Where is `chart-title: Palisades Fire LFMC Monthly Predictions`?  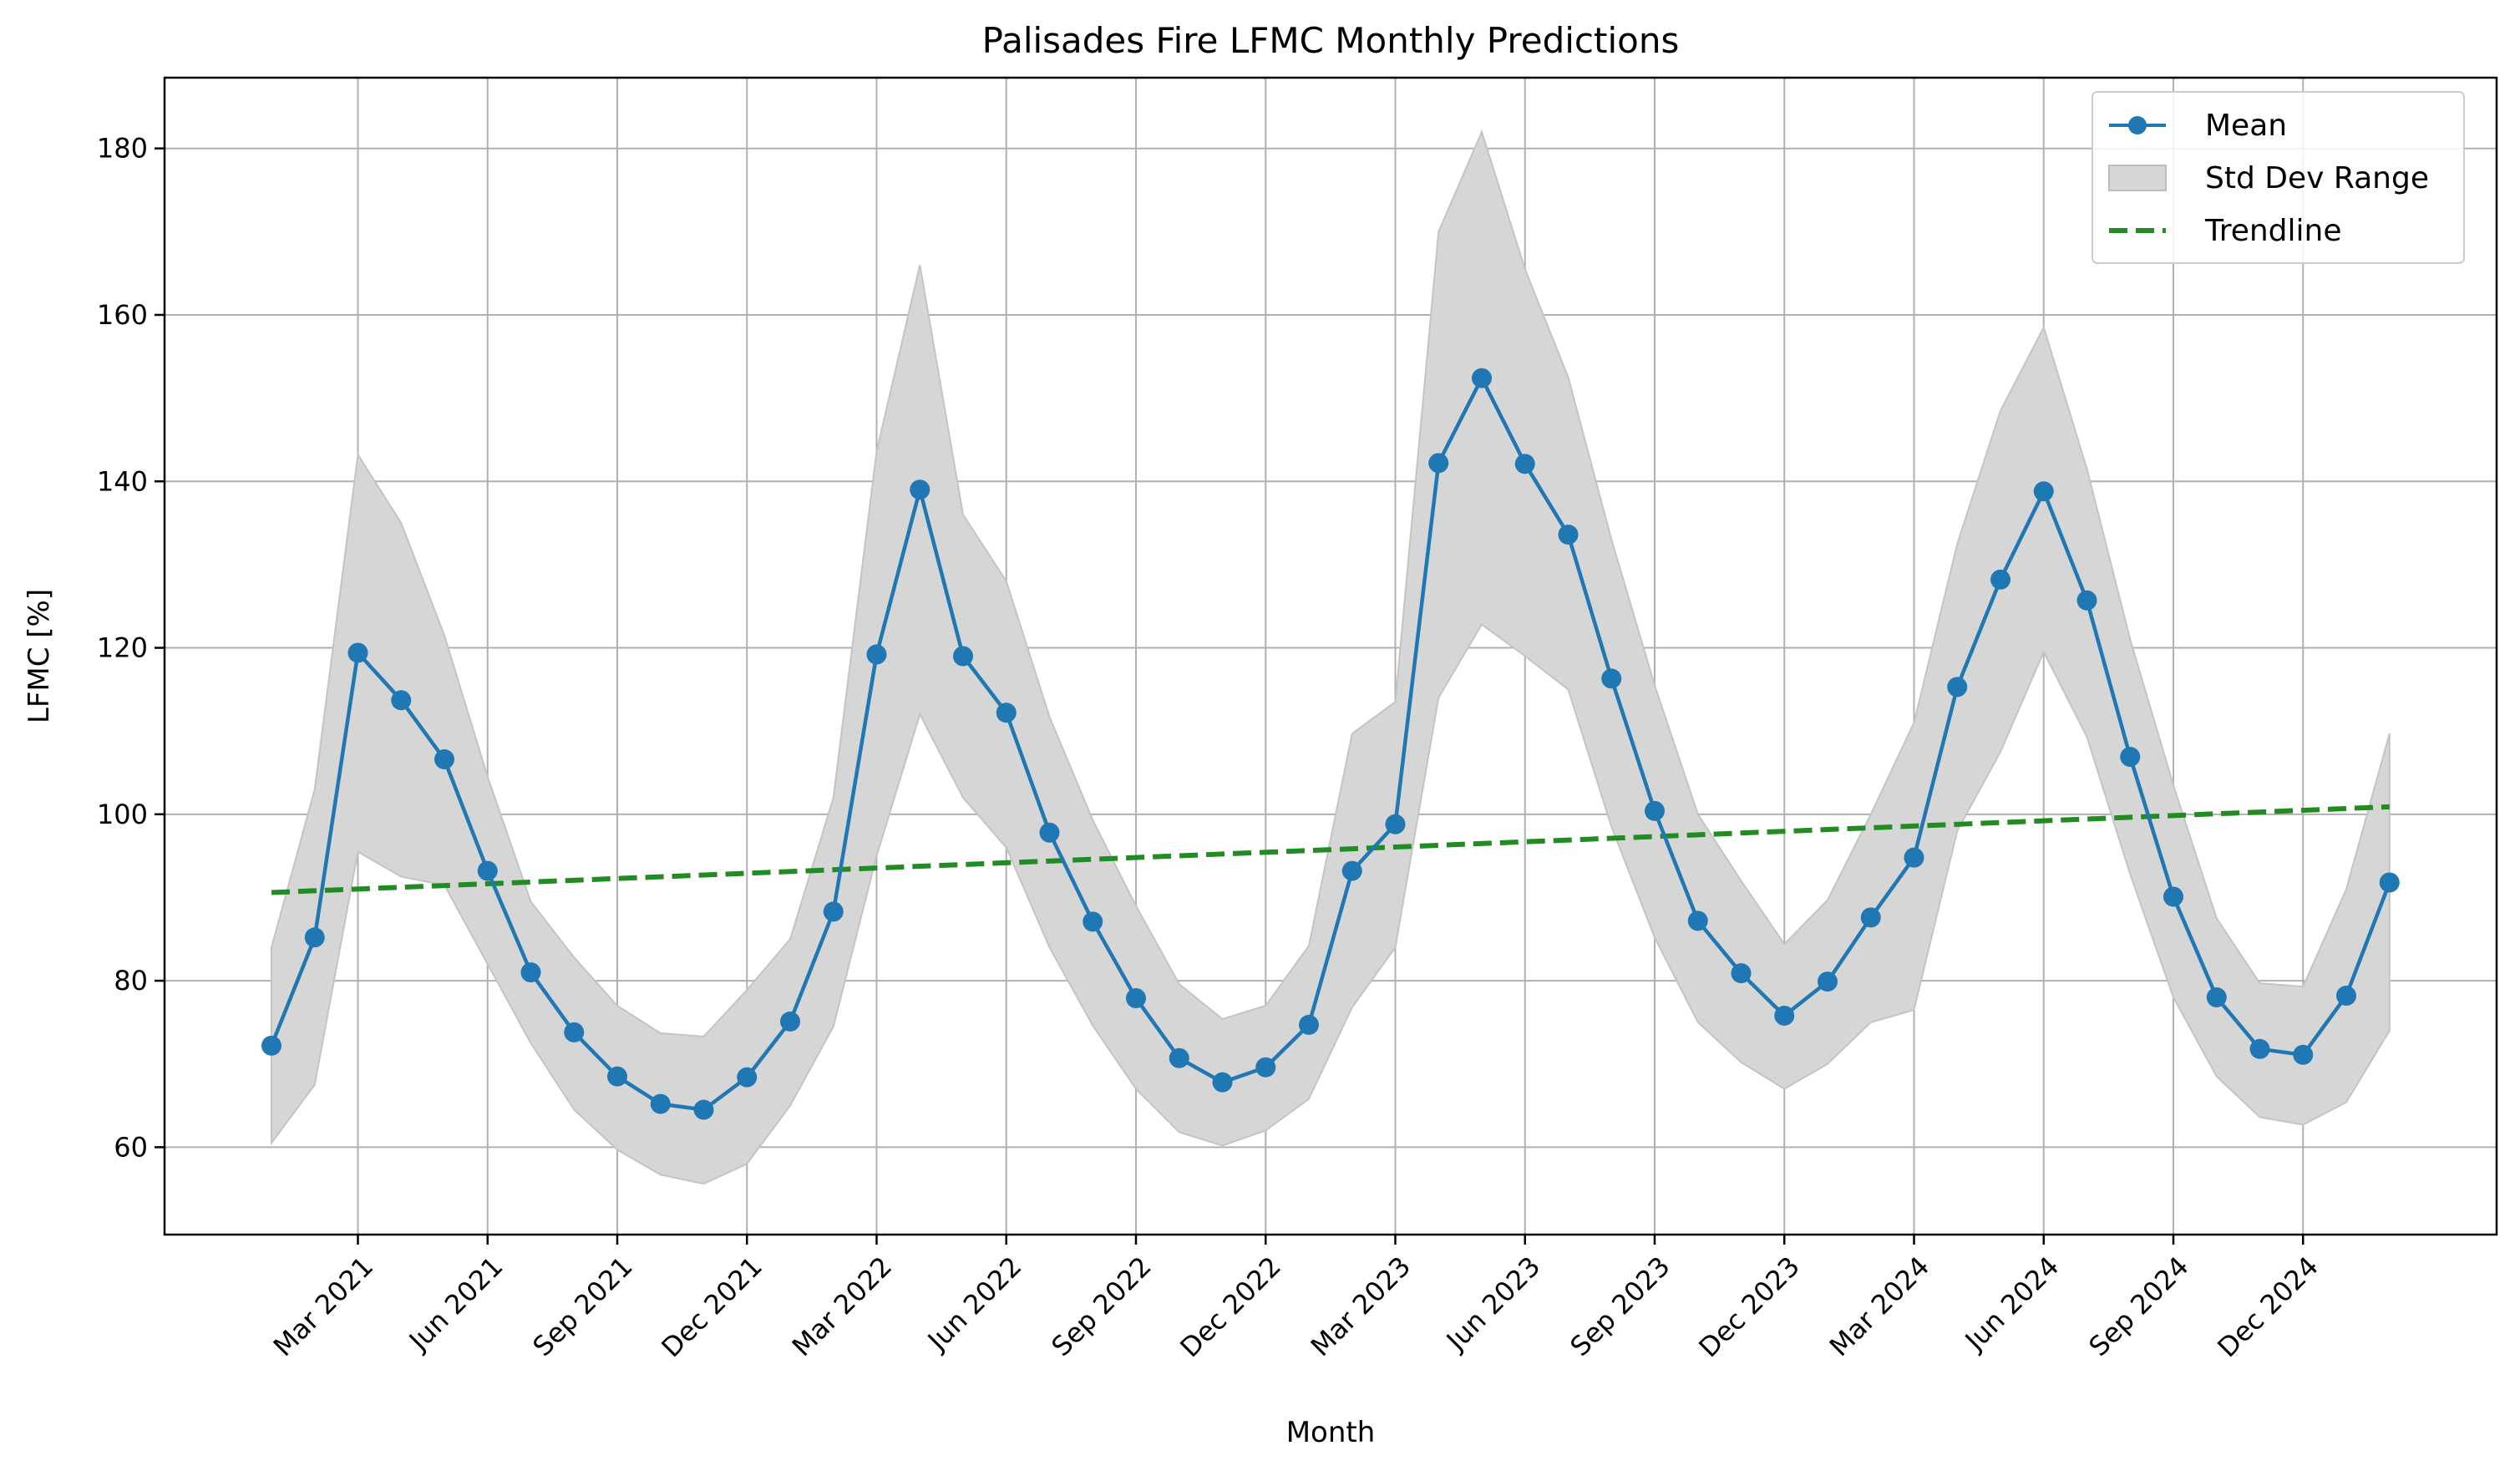
chart-title: Palisades Fire LFMC Monthly Predictions is located at coordinates (1331, 41).